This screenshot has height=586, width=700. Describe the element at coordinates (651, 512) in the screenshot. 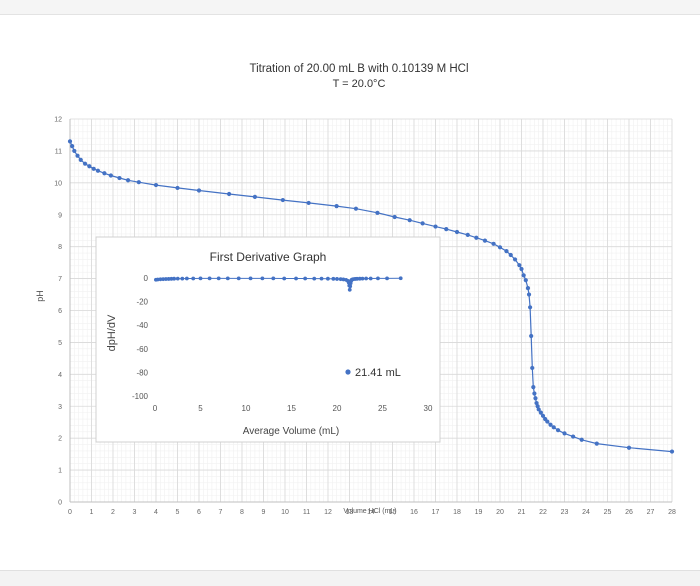

I see `x-tick-label: 27` at that location.